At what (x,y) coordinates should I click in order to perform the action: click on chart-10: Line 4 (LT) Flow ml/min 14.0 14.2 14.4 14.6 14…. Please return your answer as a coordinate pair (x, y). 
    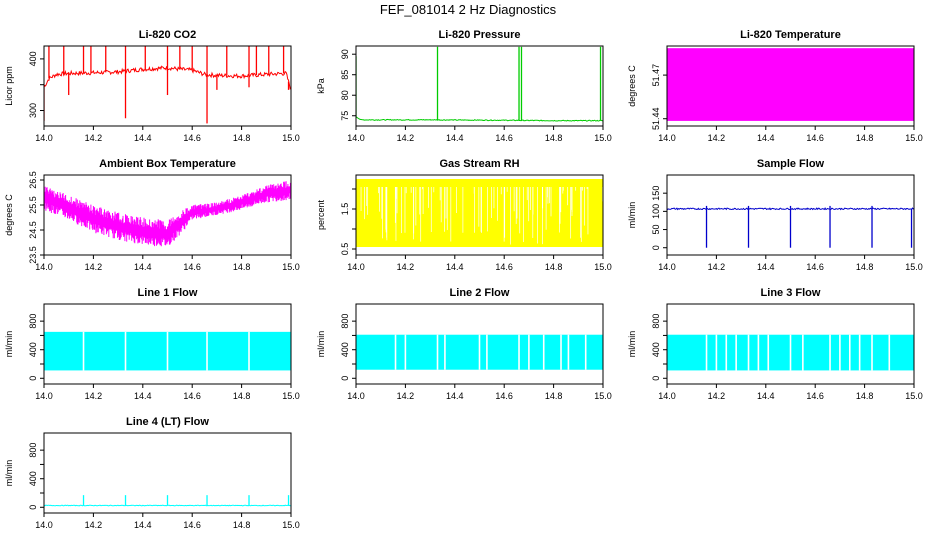
    Looking at the image, I should click on (152, 473).